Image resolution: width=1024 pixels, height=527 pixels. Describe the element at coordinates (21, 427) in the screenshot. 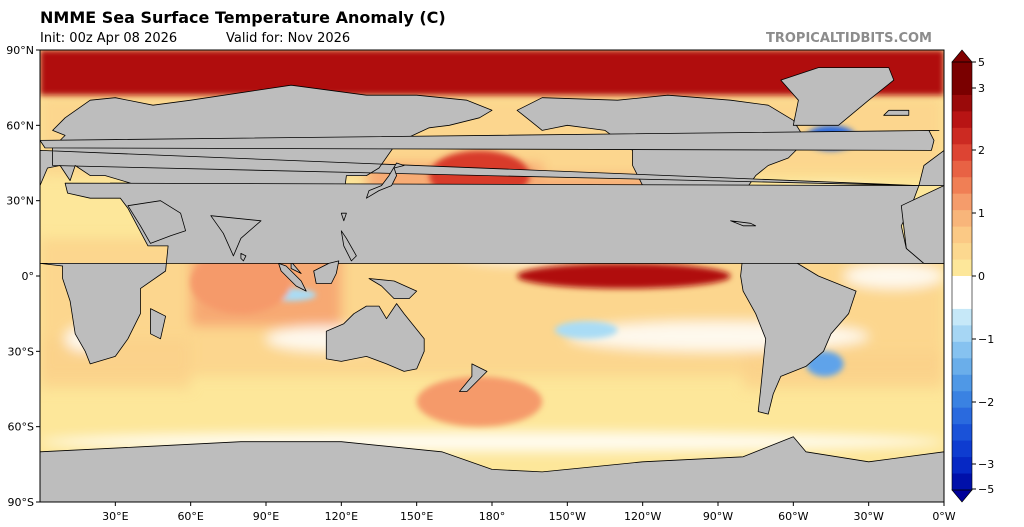

I see `lat-tick-label: 60°S` at that location.